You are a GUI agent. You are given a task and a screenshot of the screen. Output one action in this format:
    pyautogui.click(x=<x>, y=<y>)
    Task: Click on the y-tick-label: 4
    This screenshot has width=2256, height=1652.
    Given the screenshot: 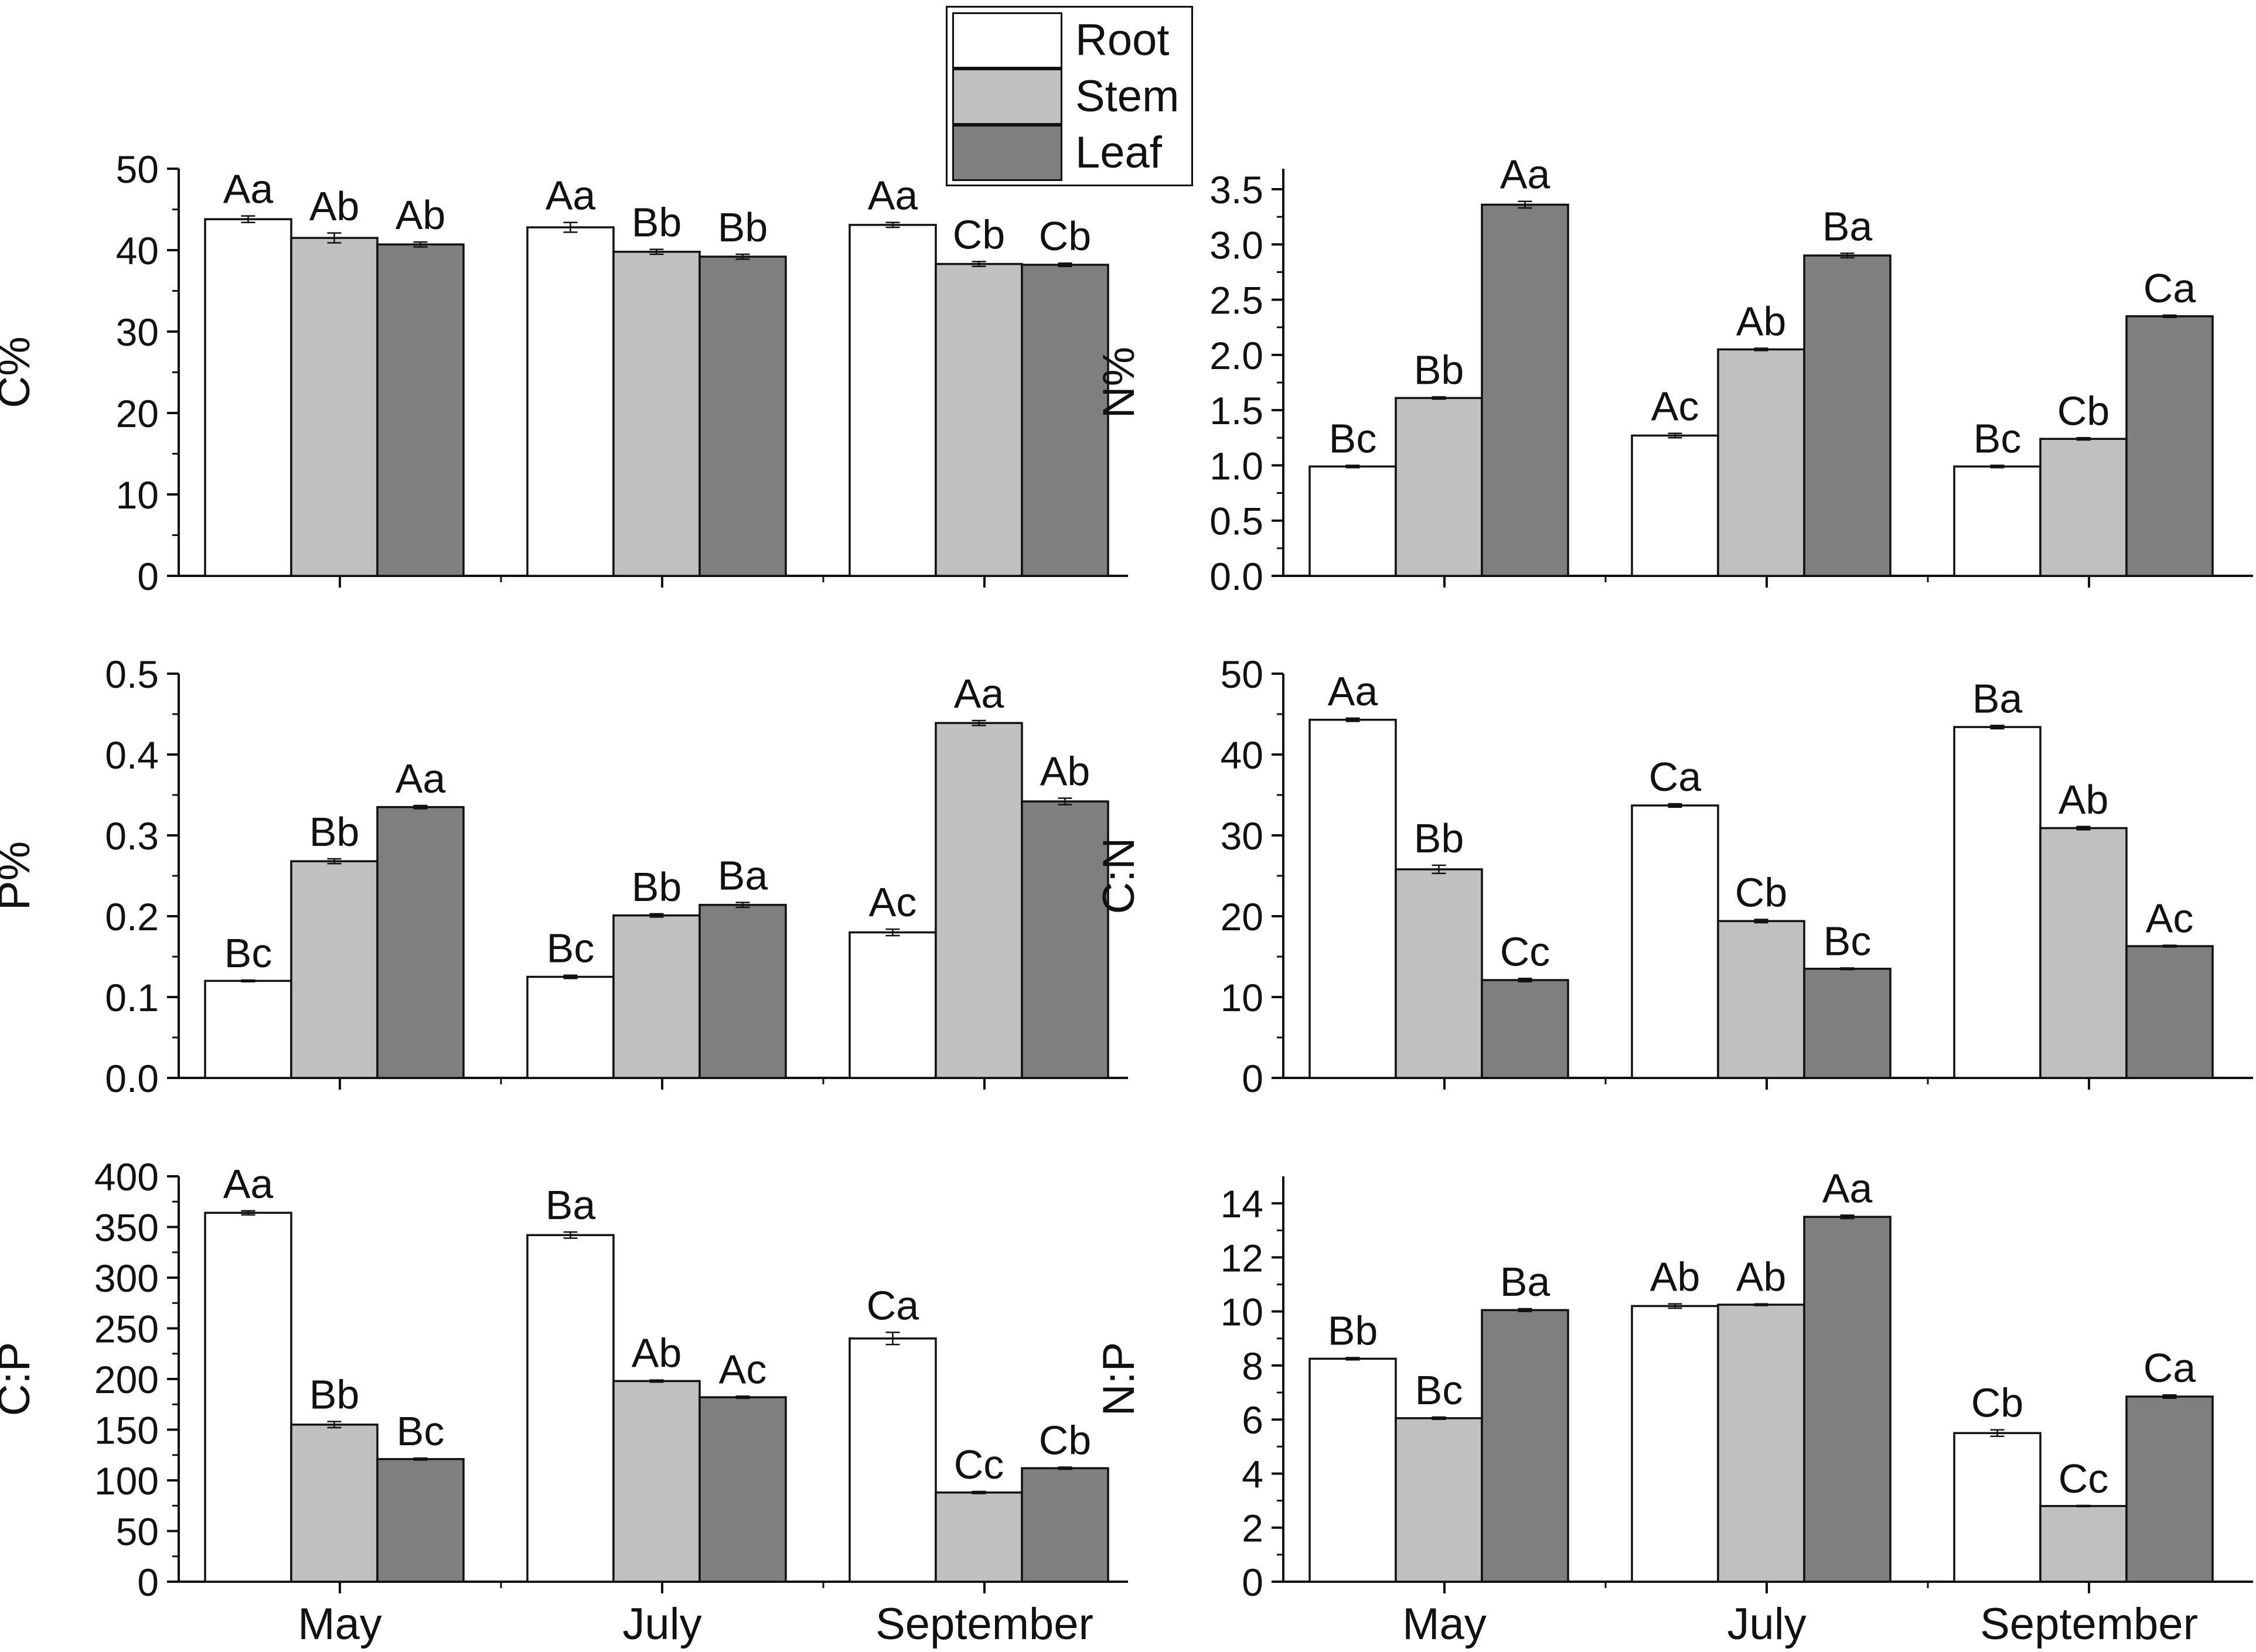 What is the action you would take?
    pyautogui.click(x=1252, y=1474)
    